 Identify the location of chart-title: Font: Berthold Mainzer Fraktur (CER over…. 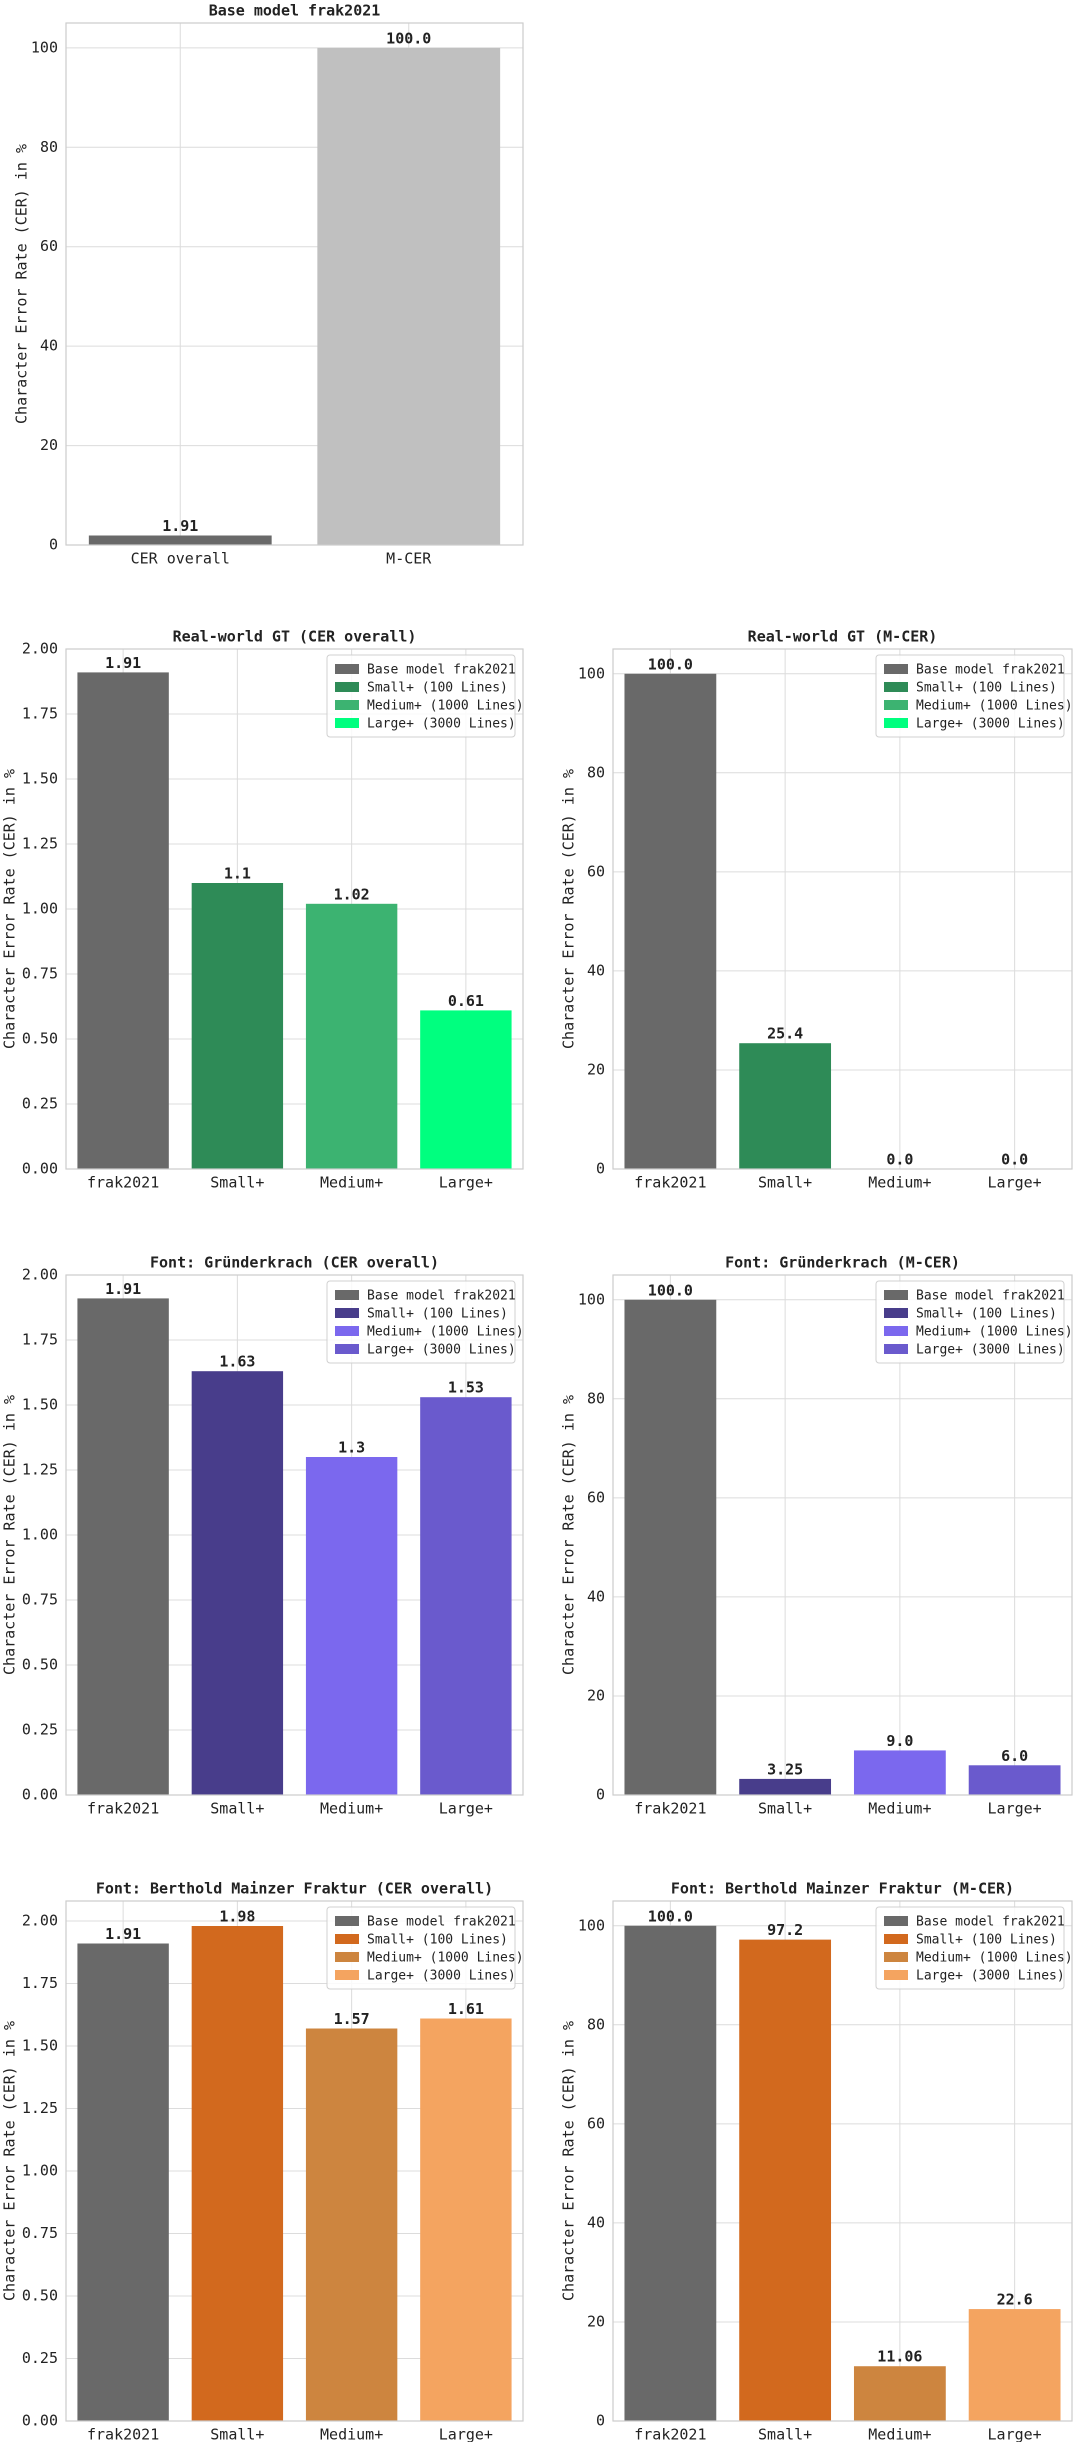
(294, 1889).